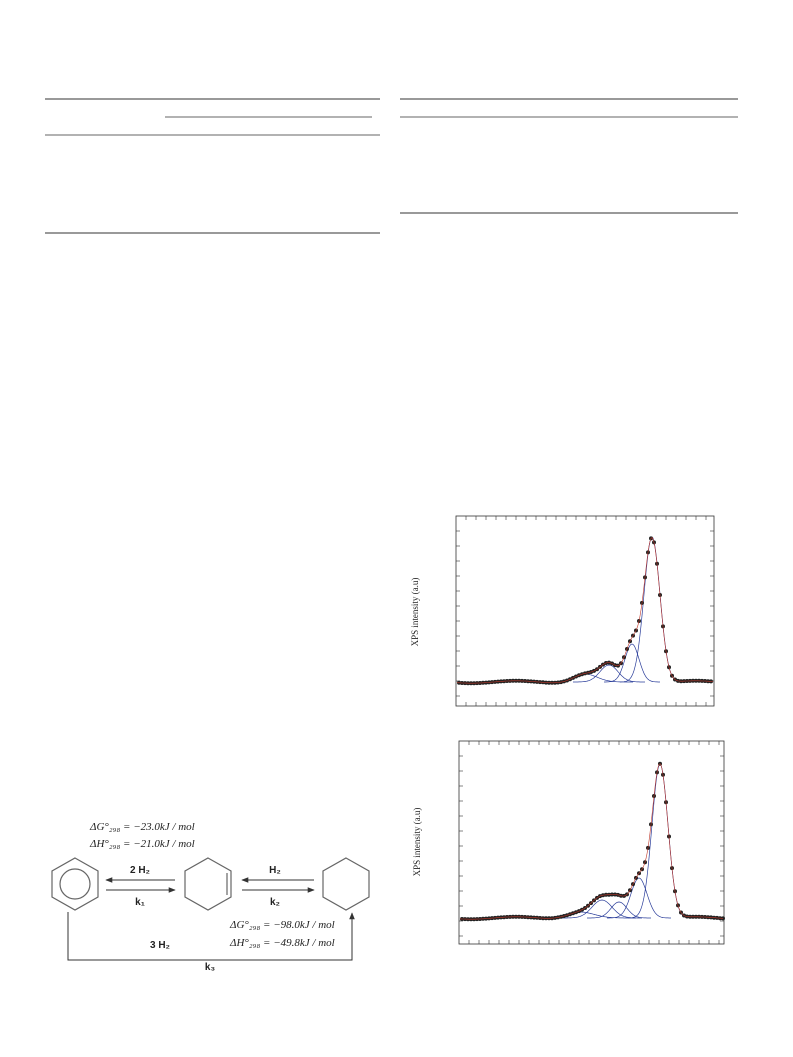 Image resolution: width=793 pixels, height=1057 pixels. Describe the element at coordinates (160, 945) in the screenshot. I see `reagent-label: 3 H₂` at that location.